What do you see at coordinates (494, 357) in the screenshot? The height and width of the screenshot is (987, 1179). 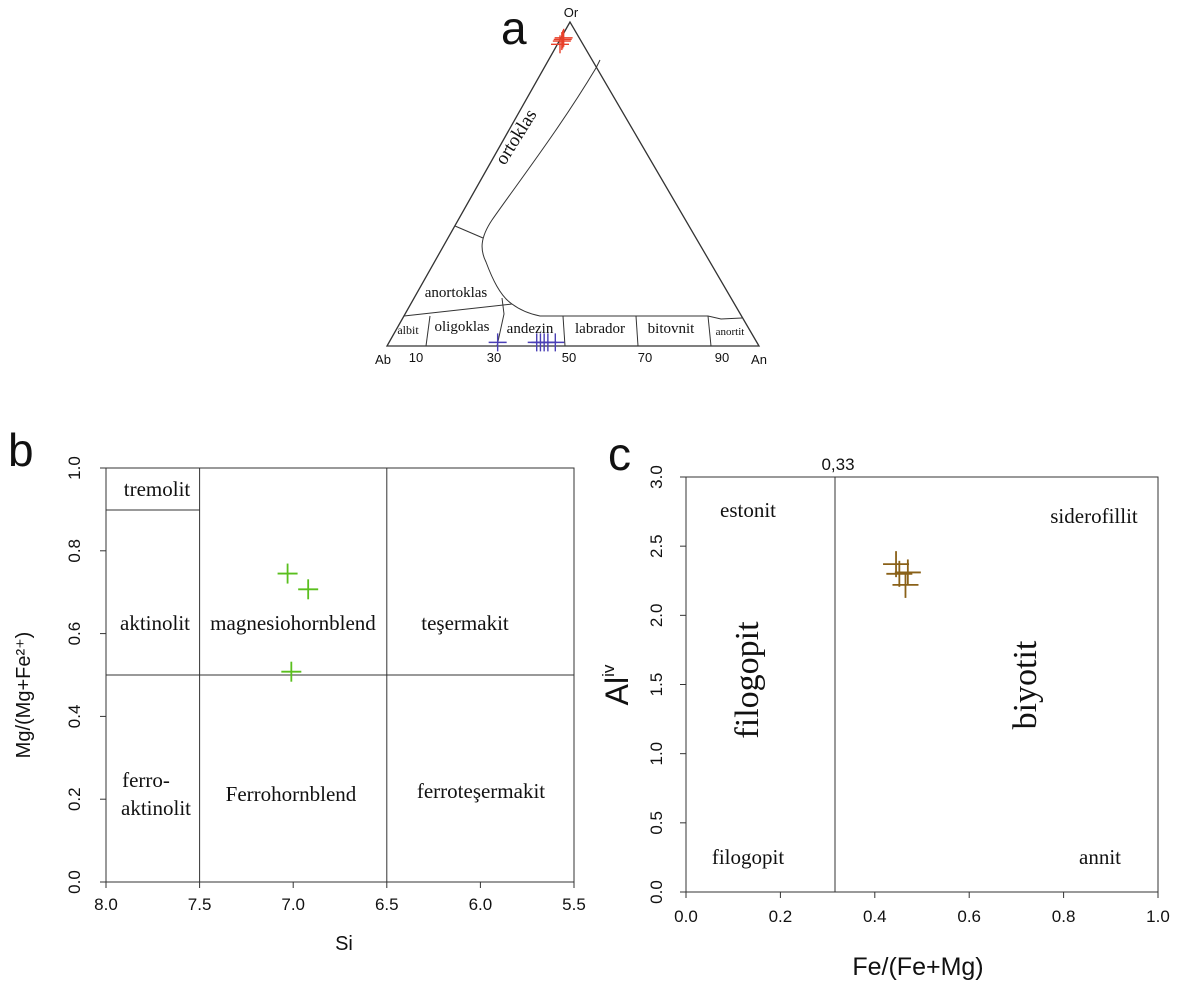 I see `ternary-tick-label: 30` at bounding box center [494, 357].